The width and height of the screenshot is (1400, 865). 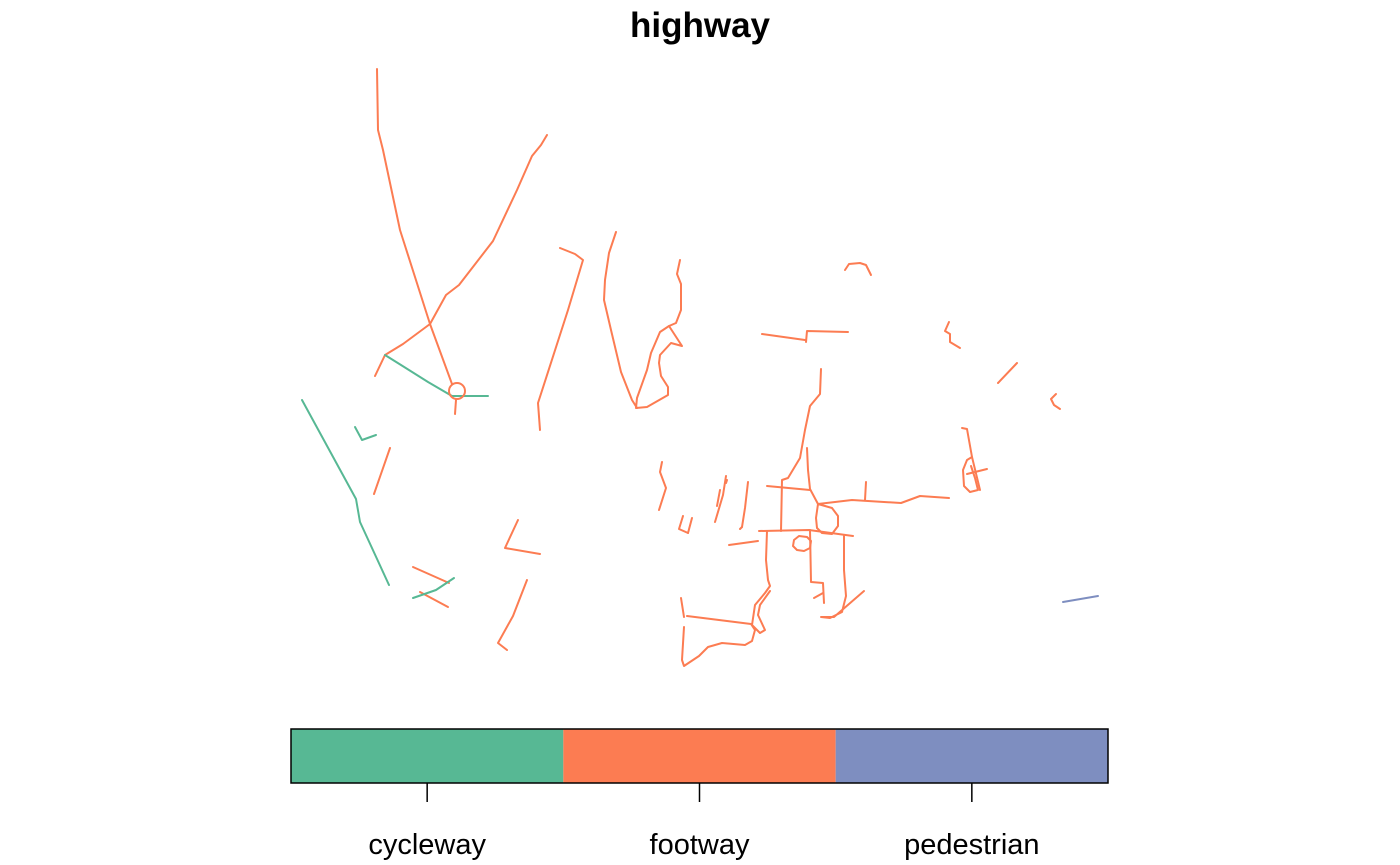 I want to click on legend-label-cycleway: cycleway, so click(x=427, y=845).